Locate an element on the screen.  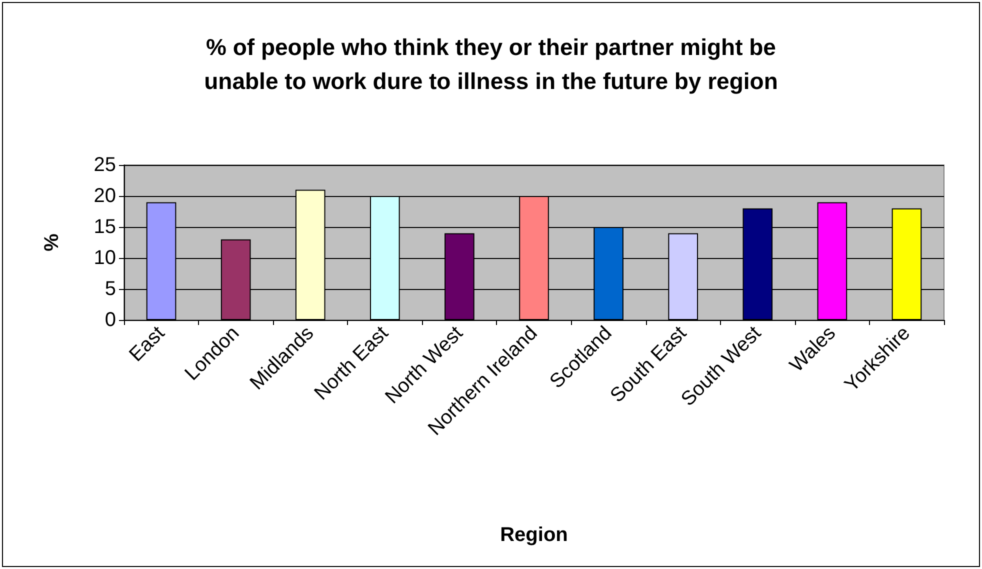
y-tick-label: 0 is located at coordinates (110, 320).